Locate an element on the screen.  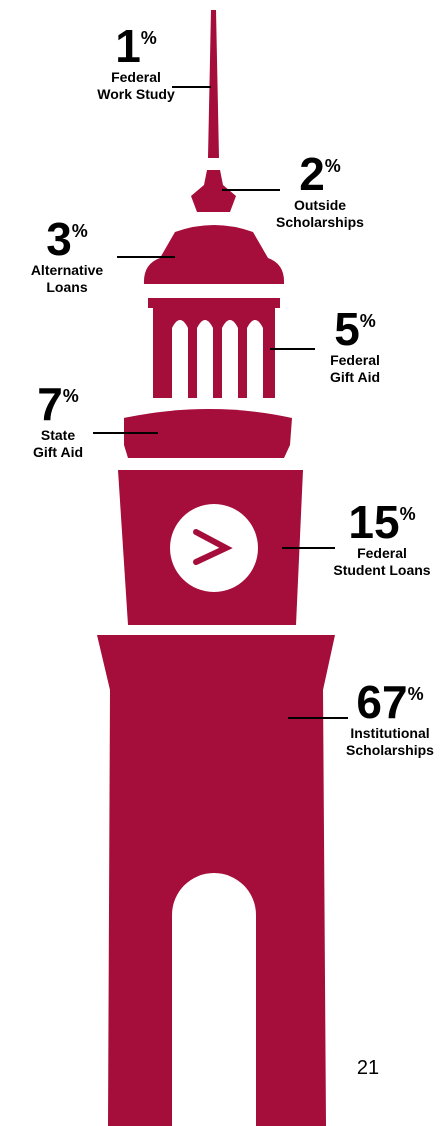
label-line: Student Loans is located at coordinates (381, 570).